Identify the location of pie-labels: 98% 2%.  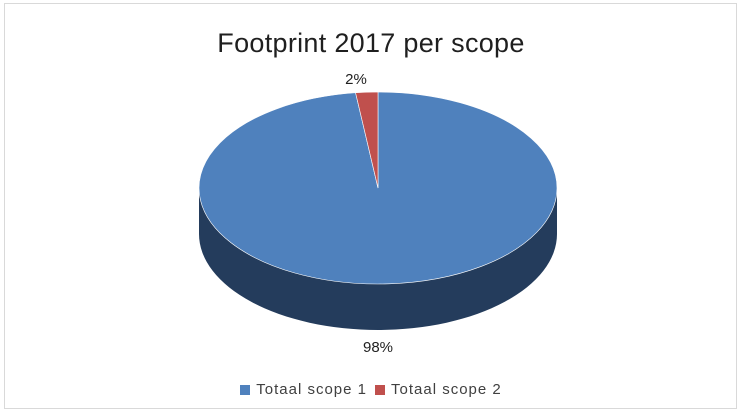
(369, 213).